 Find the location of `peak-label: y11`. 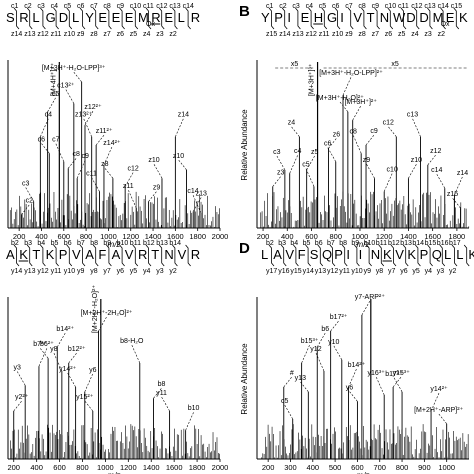

peak-label: y11 is located at coordinates (161, 393).